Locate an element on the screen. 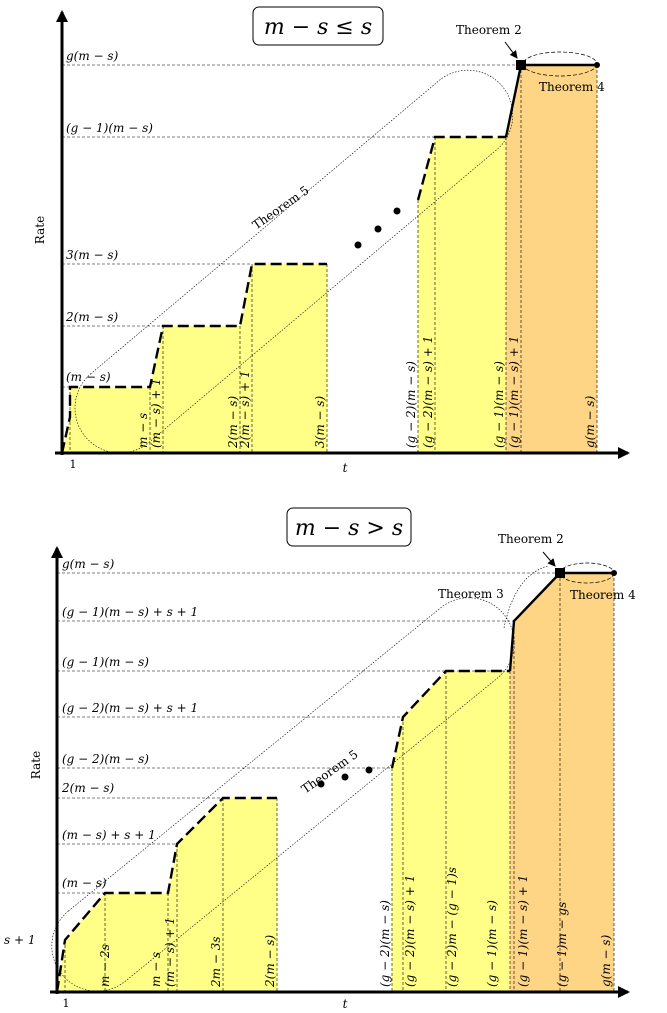 The width and height of the screenshot is (667, 1013). x-tick-label: m − 2s is located at coordinates (105, 965).